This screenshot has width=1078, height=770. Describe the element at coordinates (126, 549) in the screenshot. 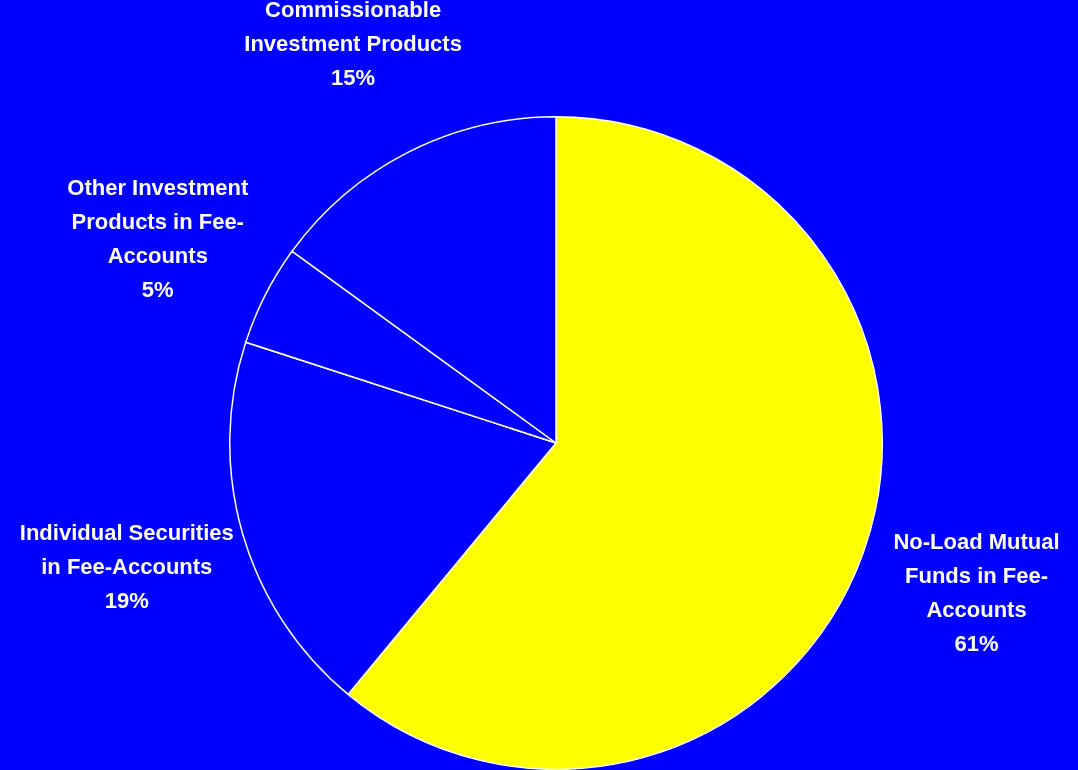

I see `slice-label: Individual Securities in Fee-Accounts` at that location.